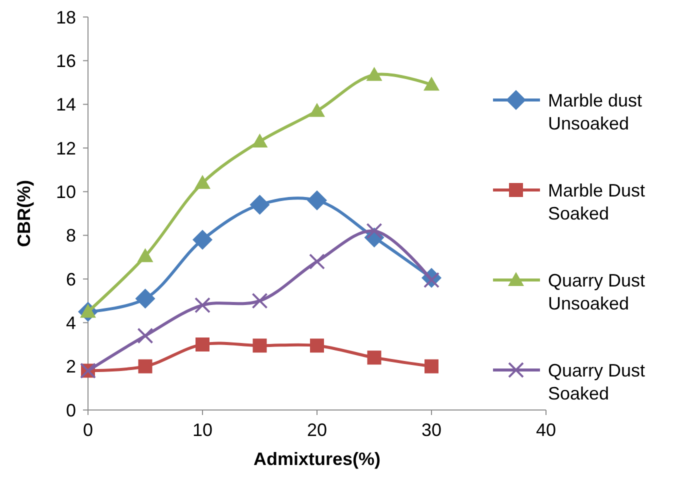 The width and height of the screenshot is (685, 487). What do you see at coordinates (317, 430) in the screenshot?
I see `x-tick-label: 20` at bounding box center [317, 430].